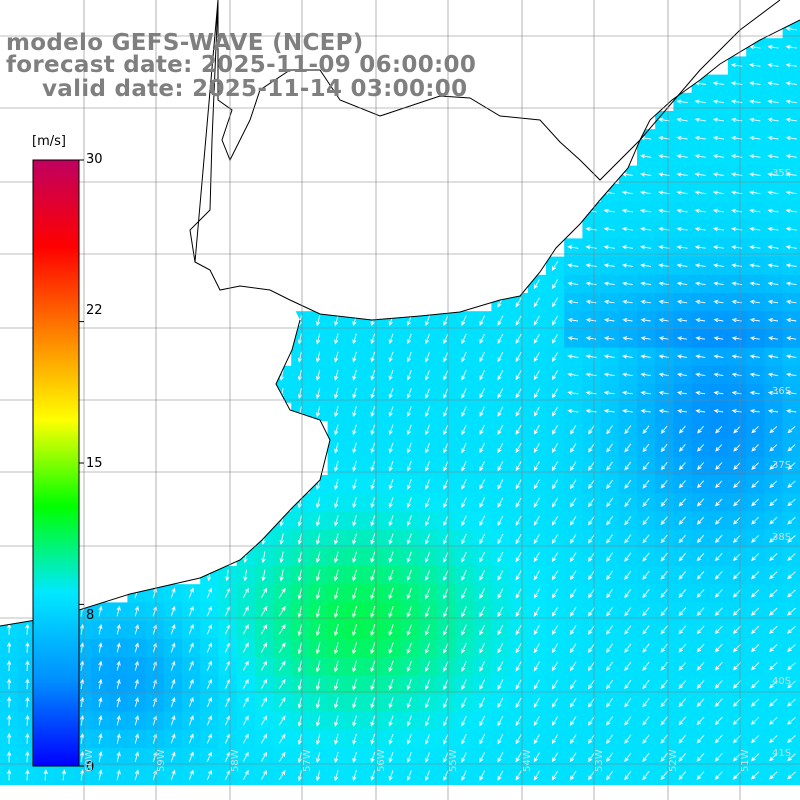 The width and height of the screenshot is (800, 800). I want to click on lon-label-56w: 56W, so click(381, 760).